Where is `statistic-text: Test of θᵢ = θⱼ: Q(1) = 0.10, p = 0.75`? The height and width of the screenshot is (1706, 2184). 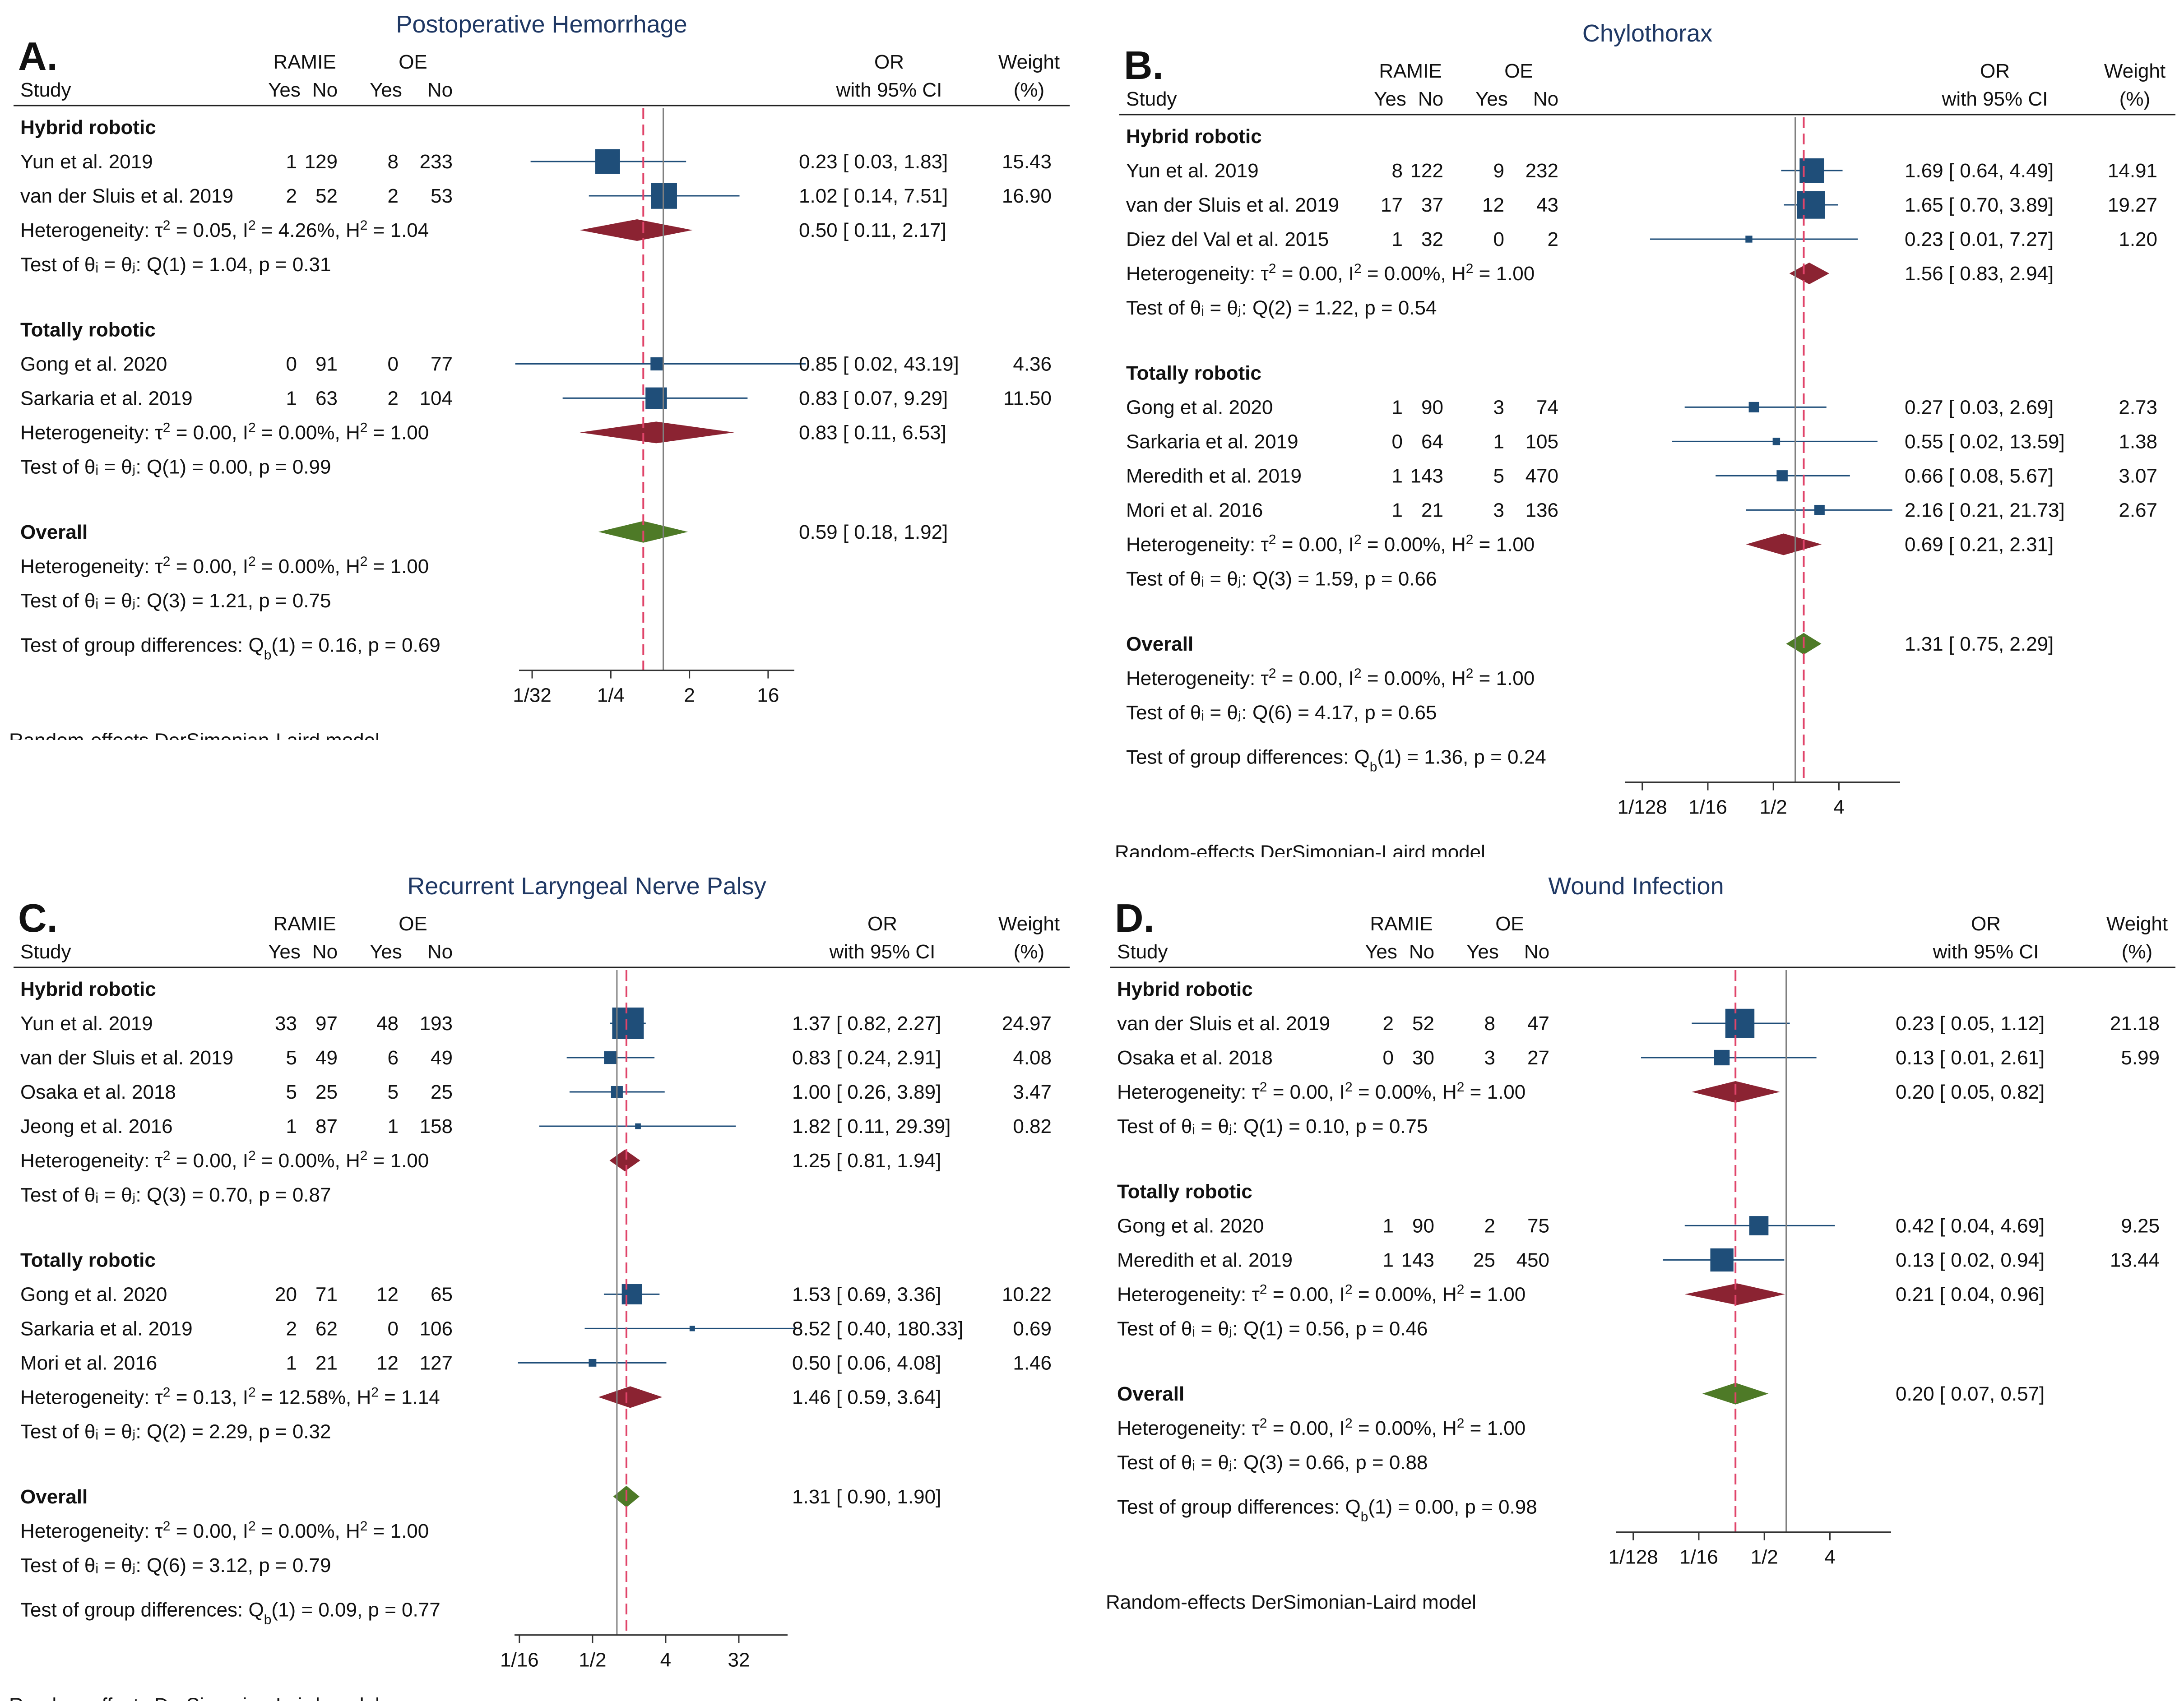
statistic-text: Test of θᵢ = θⱼ: Q(1) = 0.10, p = 0.75 is located at coordinates (1272, 1126).